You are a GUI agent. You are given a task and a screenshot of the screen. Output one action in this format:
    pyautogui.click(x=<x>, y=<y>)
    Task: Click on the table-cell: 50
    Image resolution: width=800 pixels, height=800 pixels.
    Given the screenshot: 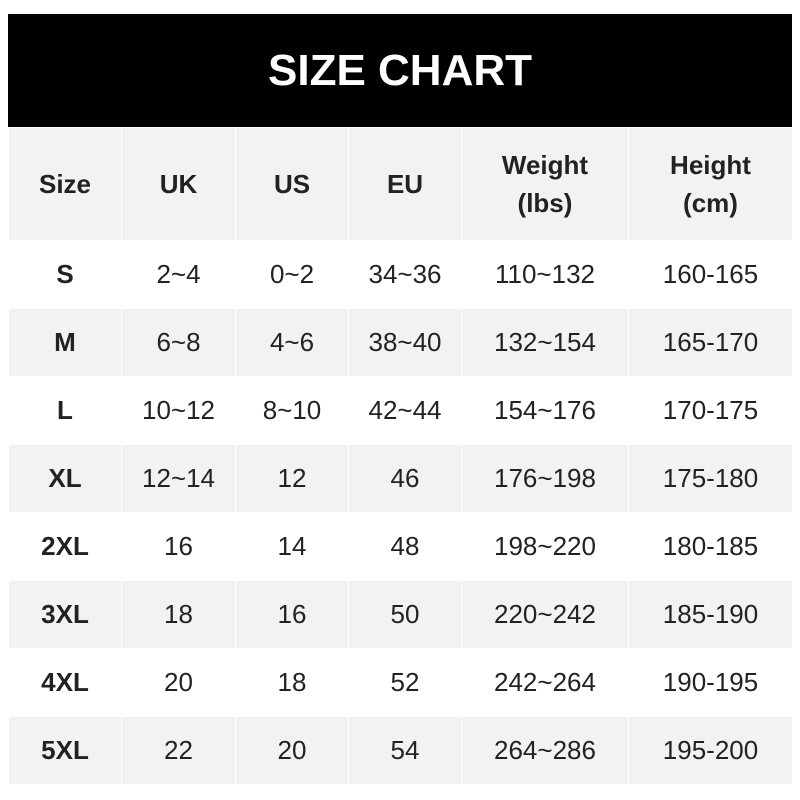 What is the action you would take?
    pyautogui.click(x=405, y=614)
    